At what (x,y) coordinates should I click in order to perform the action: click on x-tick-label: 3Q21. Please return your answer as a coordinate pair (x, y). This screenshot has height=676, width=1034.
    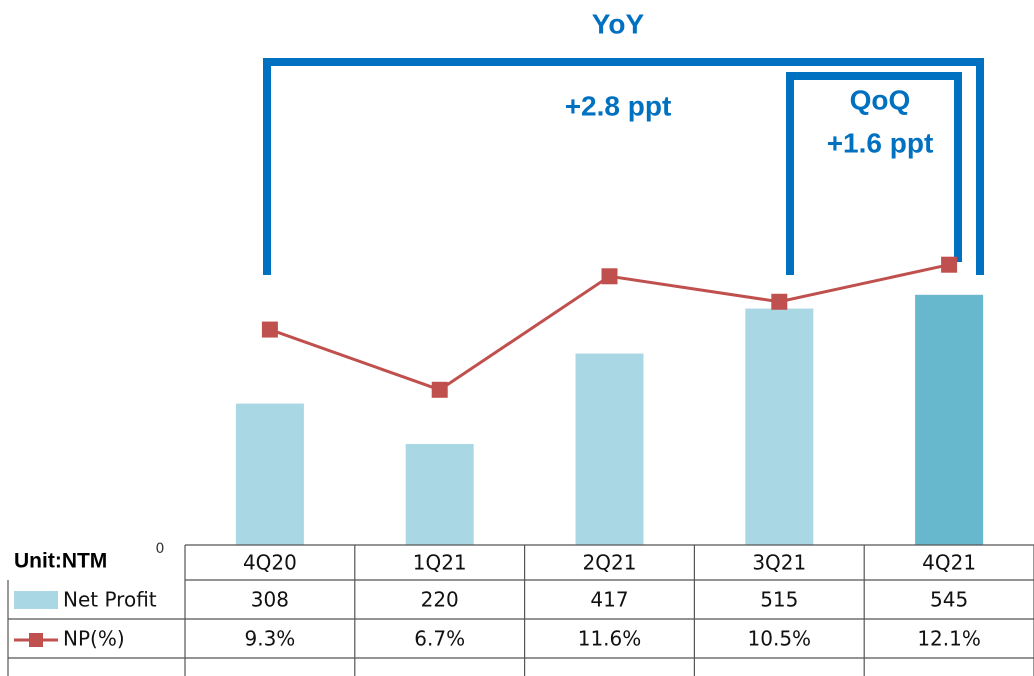
    Looking at the image, I should click on (779, 563).